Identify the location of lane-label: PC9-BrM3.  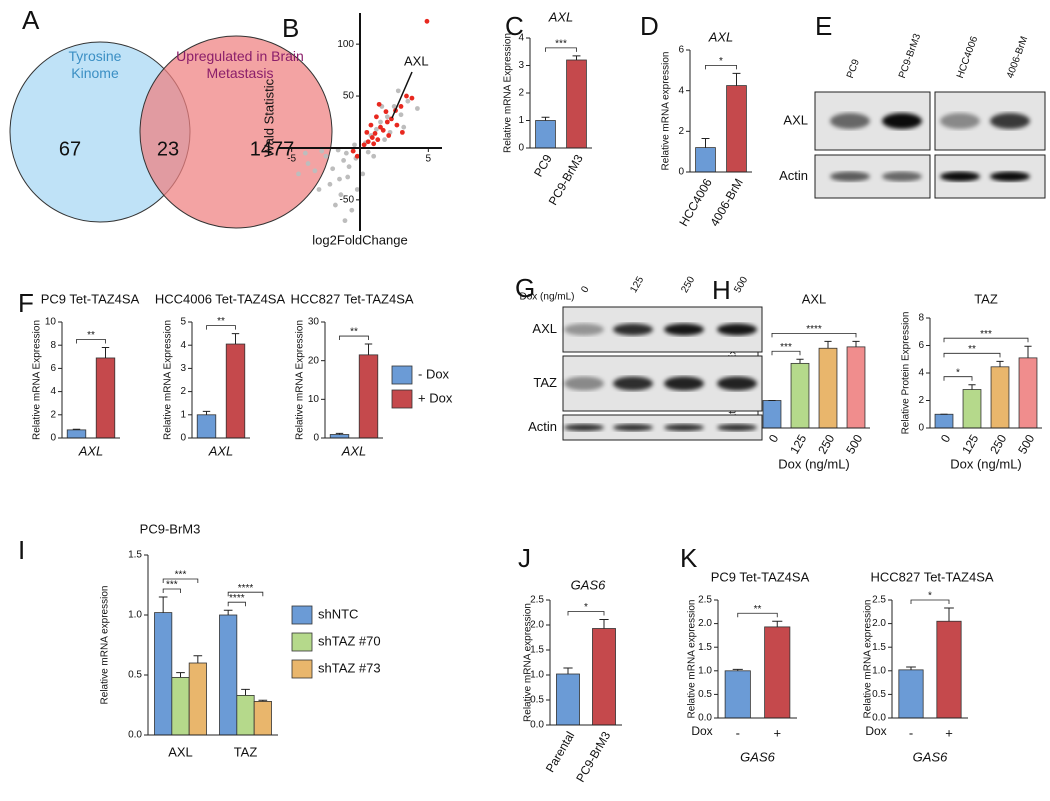
(910, 56).